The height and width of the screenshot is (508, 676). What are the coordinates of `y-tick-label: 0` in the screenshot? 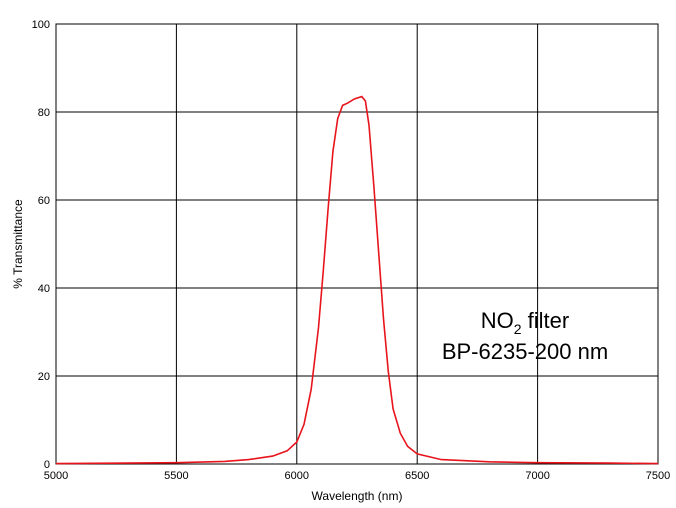 It's located at (47, 465).